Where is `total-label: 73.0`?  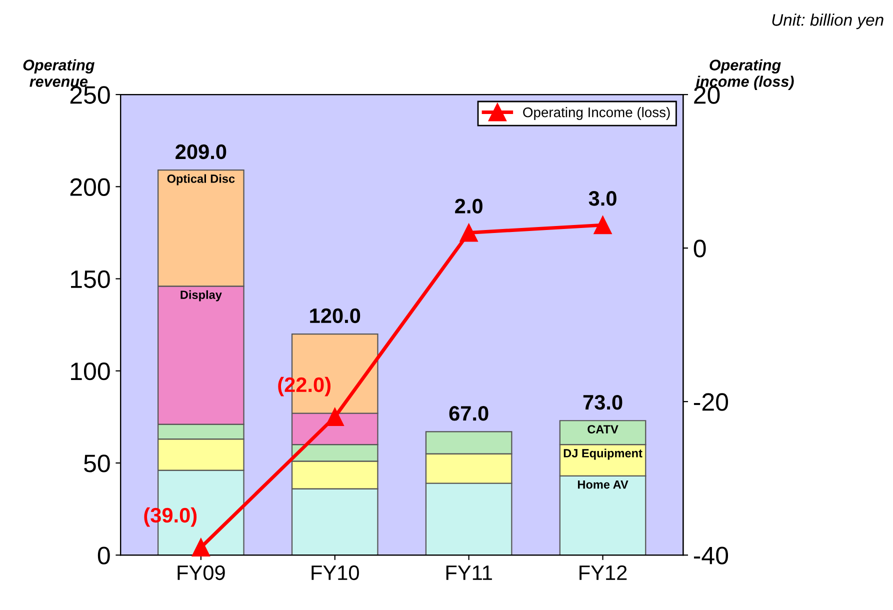 total-label: 73.0 is located at coordinates (602, 402).